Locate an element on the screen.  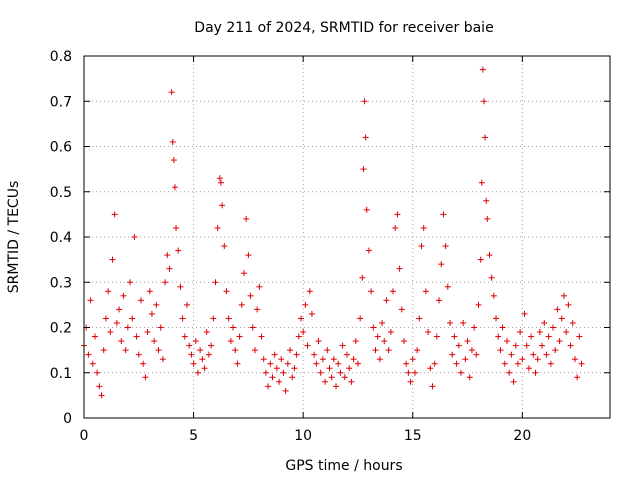
y-tick-label: 0.1 is located at coordinates (61, 374).